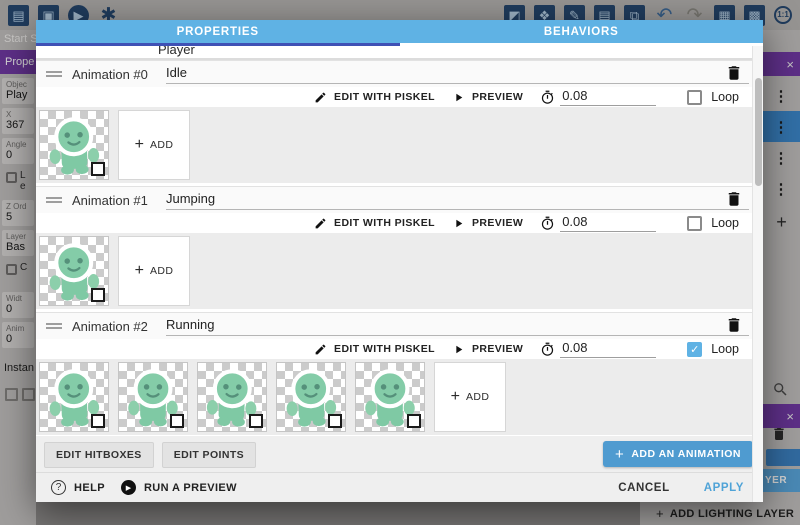 This screenshot has width=800, height=525. What do you see at coordinates (108, 15) in the screenshot?
I see `debug-icon: ✱` at bounding box center [108, 15].